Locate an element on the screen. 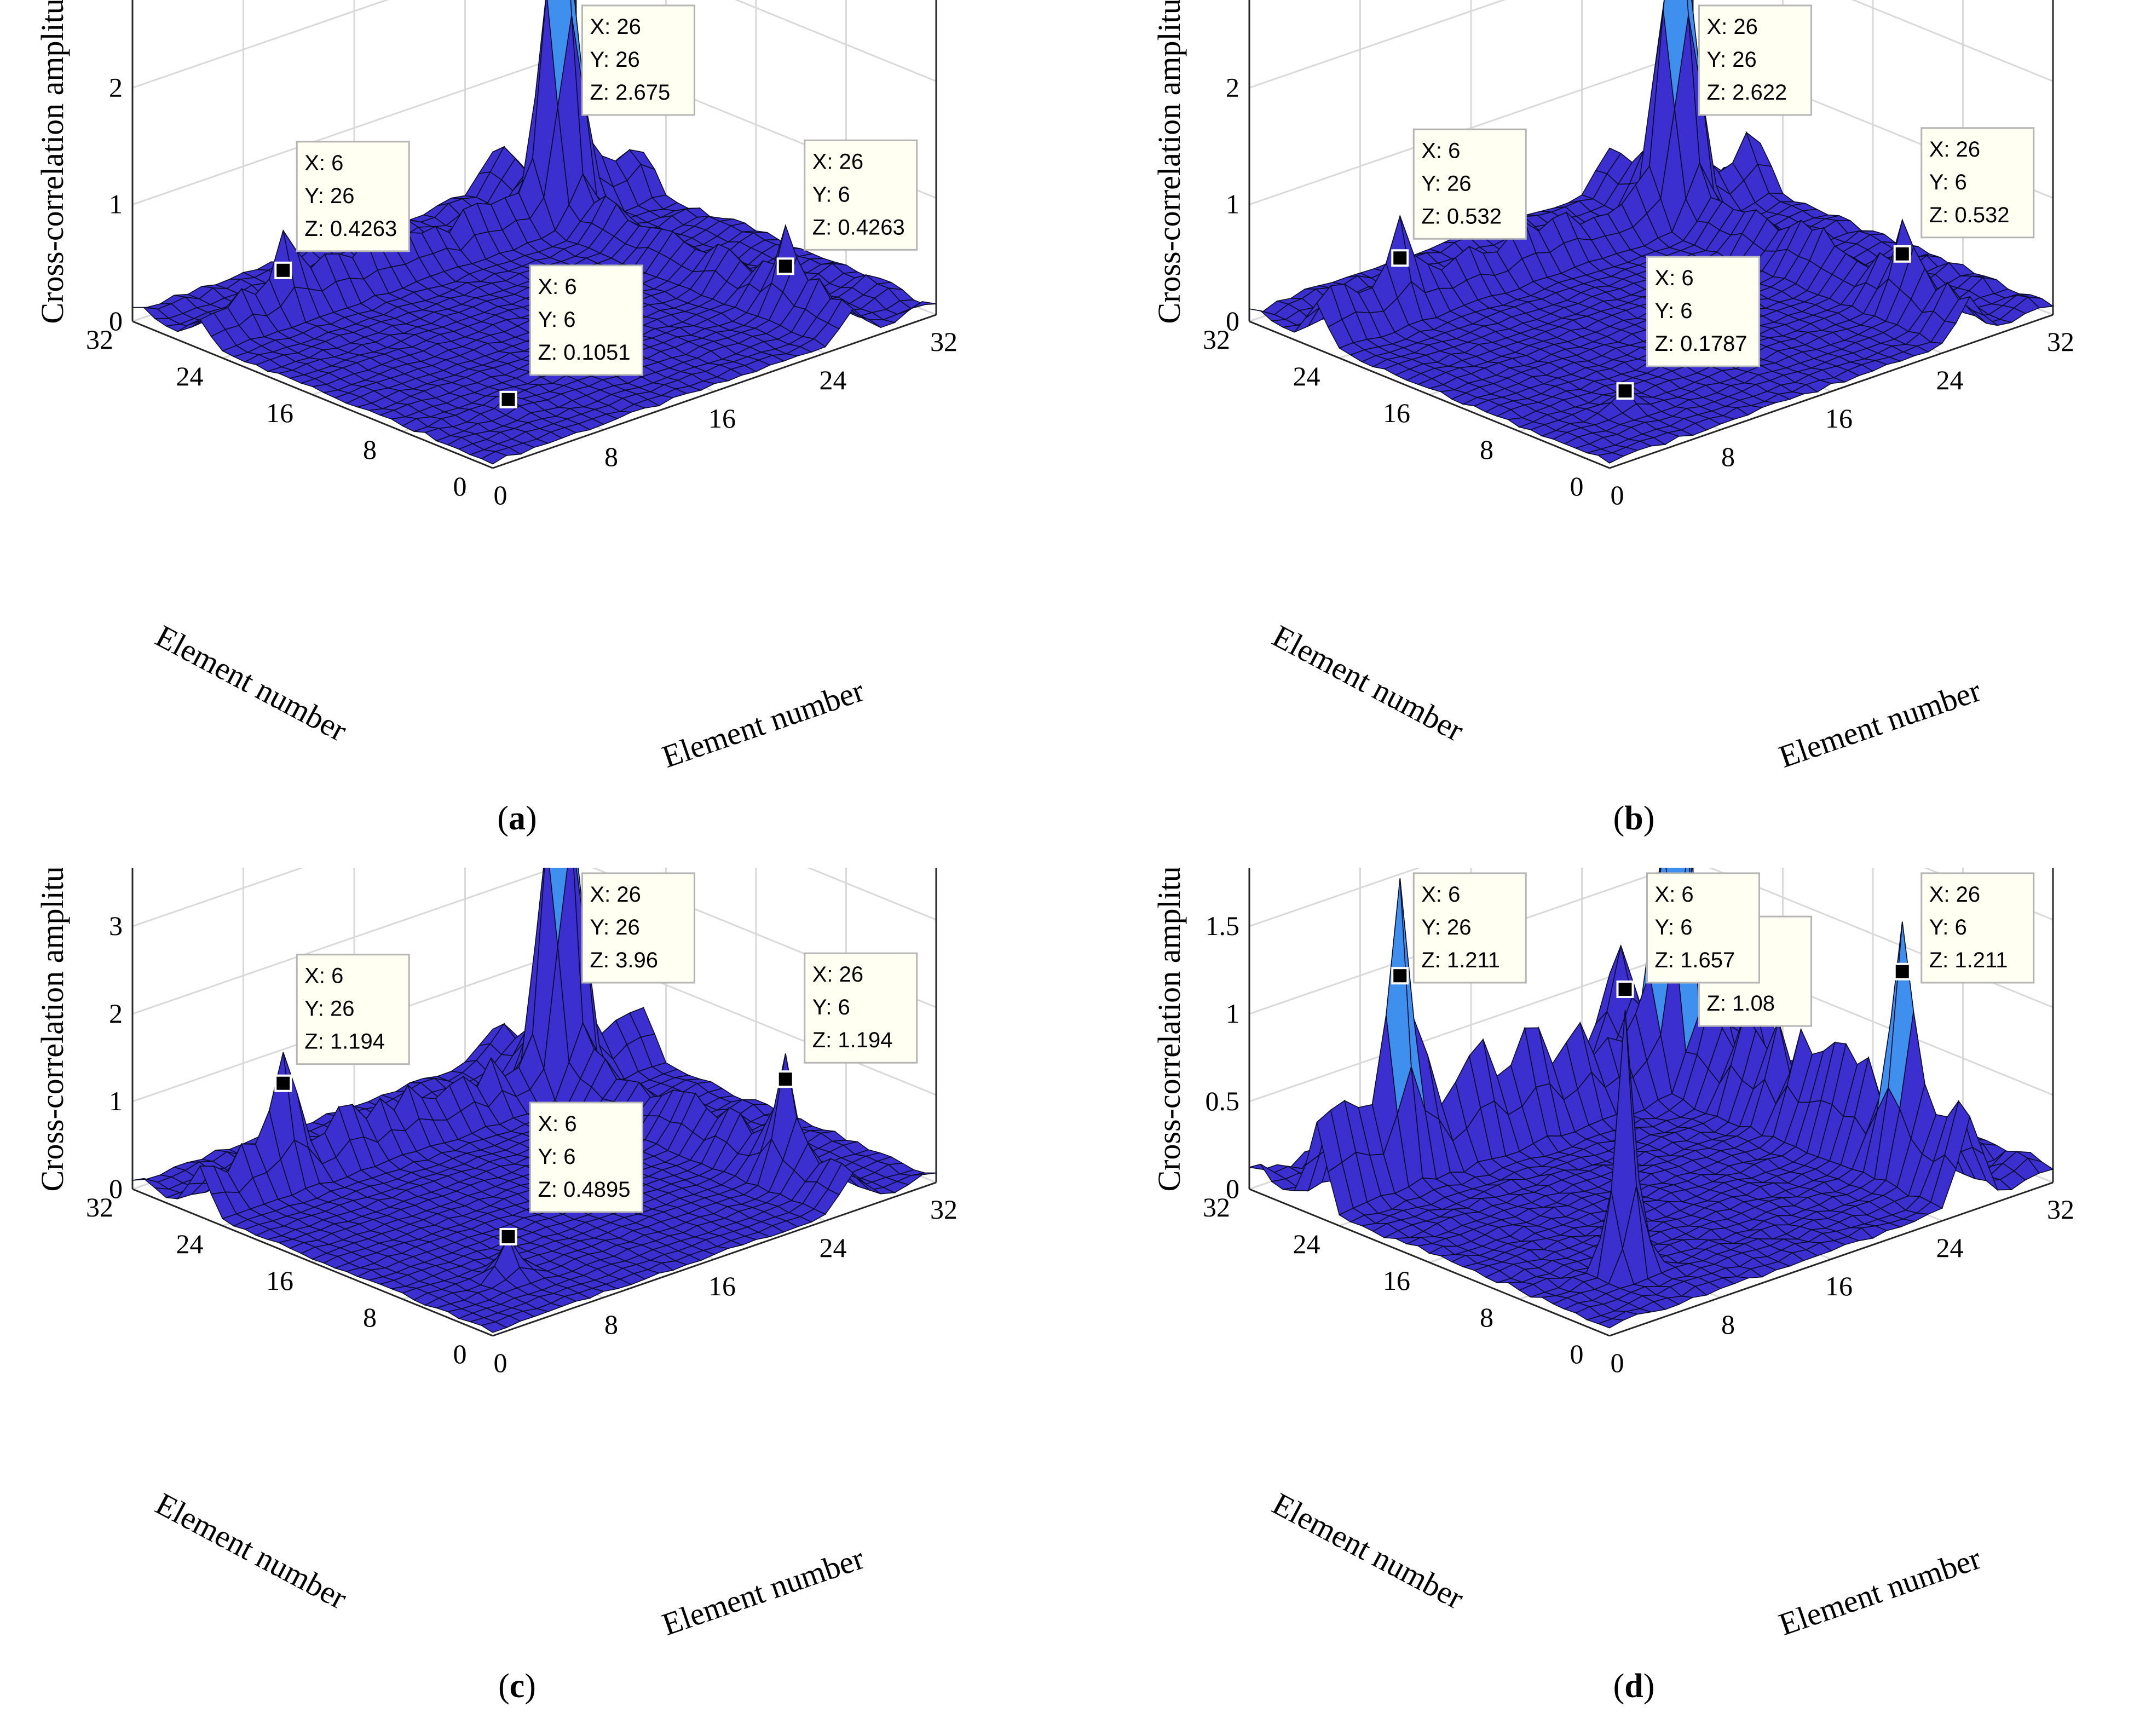  panel-caption: (b) is located at coordinates (1634, 819).